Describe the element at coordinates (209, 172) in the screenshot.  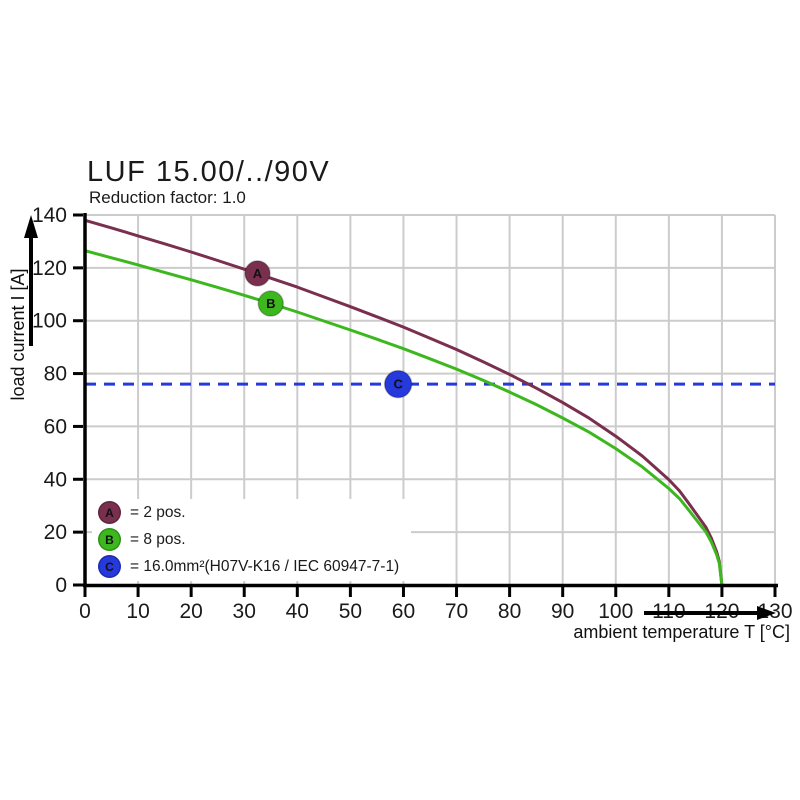
I see `chart-title: LUF 15.00/../90V` at that location.